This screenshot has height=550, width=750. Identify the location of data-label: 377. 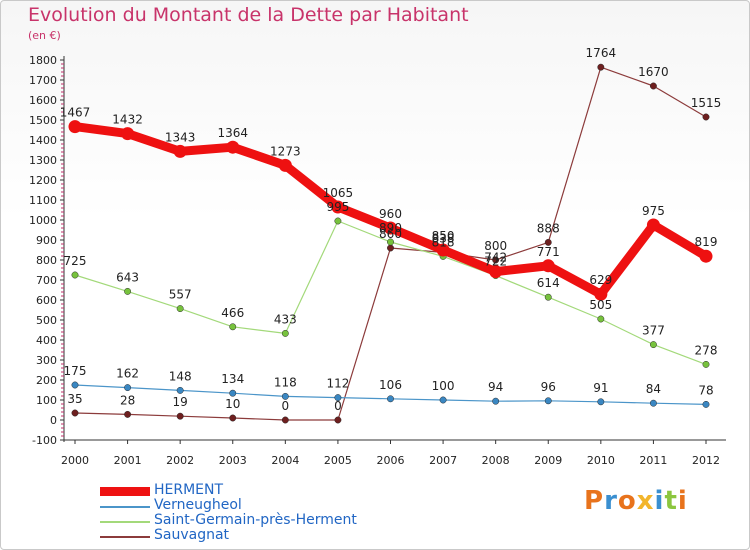
(653, 331).